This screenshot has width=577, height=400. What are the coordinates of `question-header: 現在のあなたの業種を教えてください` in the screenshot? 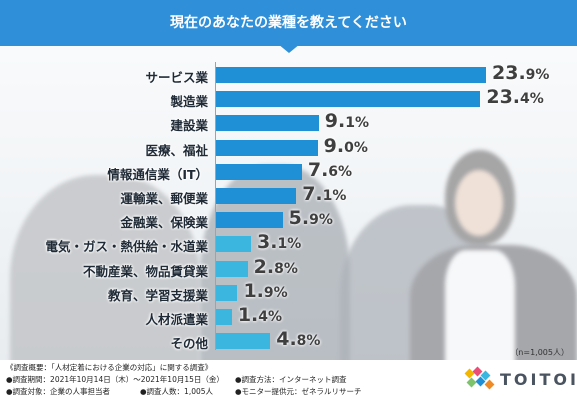 It's located at (288, 26).